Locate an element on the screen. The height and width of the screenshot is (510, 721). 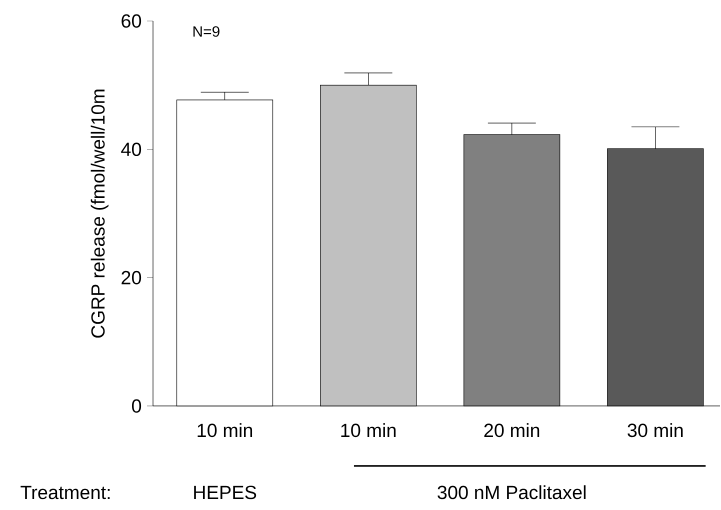
y-tick-label: 40 is located at coordinates (131, 149).